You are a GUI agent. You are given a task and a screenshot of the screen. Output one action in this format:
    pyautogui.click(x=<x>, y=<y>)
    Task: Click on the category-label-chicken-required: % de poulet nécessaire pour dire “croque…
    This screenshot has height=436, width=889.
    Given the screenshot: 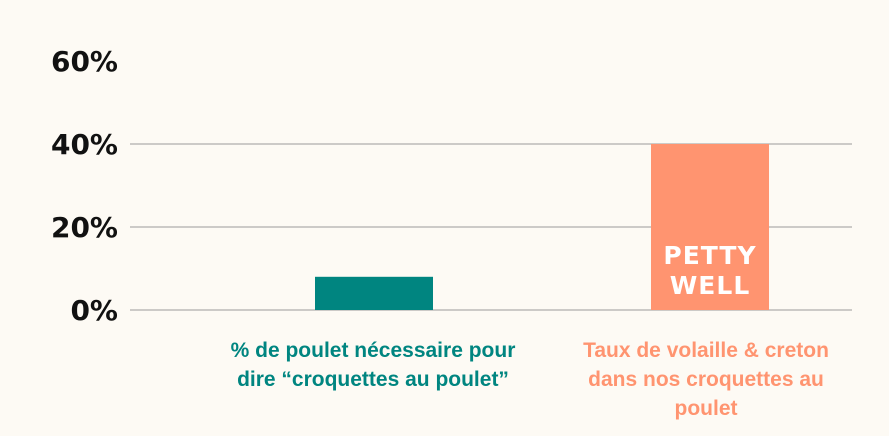 What is the action you would take?
    pyautogui.click(x=373, y=365)
    